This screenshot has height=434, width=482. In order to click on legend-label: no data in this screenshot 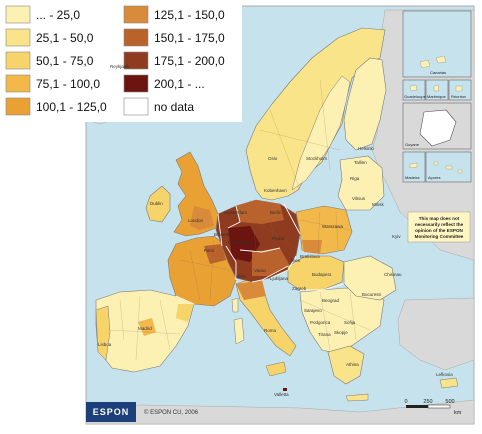, I will do `click(174, 107)`.